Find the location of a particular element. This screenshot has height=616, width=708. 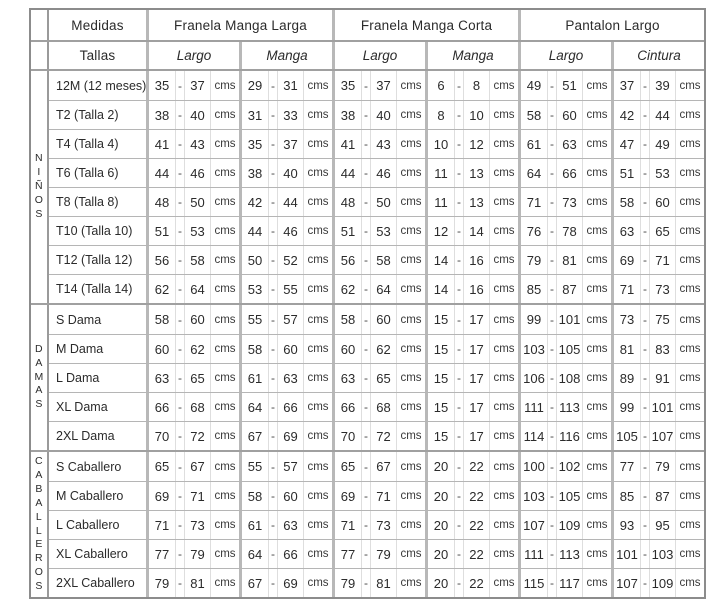

value-max: 71 is located at coordinates (383, 496).